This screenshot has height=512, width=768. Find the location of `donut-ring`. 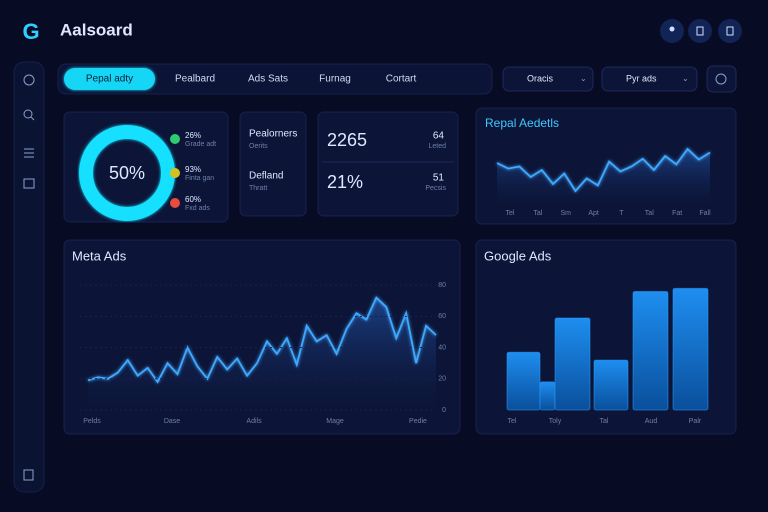

donut-ring is located at coordinates (127, 173).